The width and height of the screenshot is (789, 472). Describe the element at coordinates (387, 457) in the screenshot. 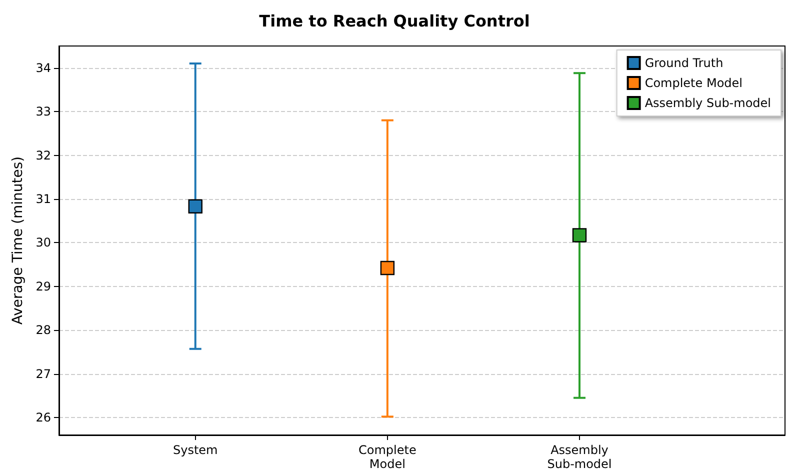

I see `x-tick-label: Complete Model` at that location.